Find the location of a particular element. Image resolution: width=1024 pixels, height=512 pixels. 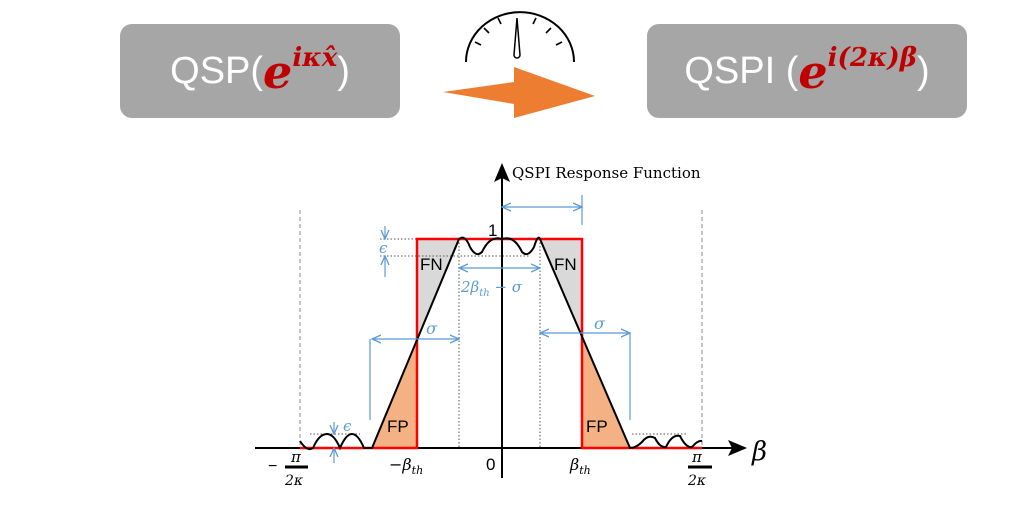

x-axis-arrowhead is located at coordinates (737, 448).